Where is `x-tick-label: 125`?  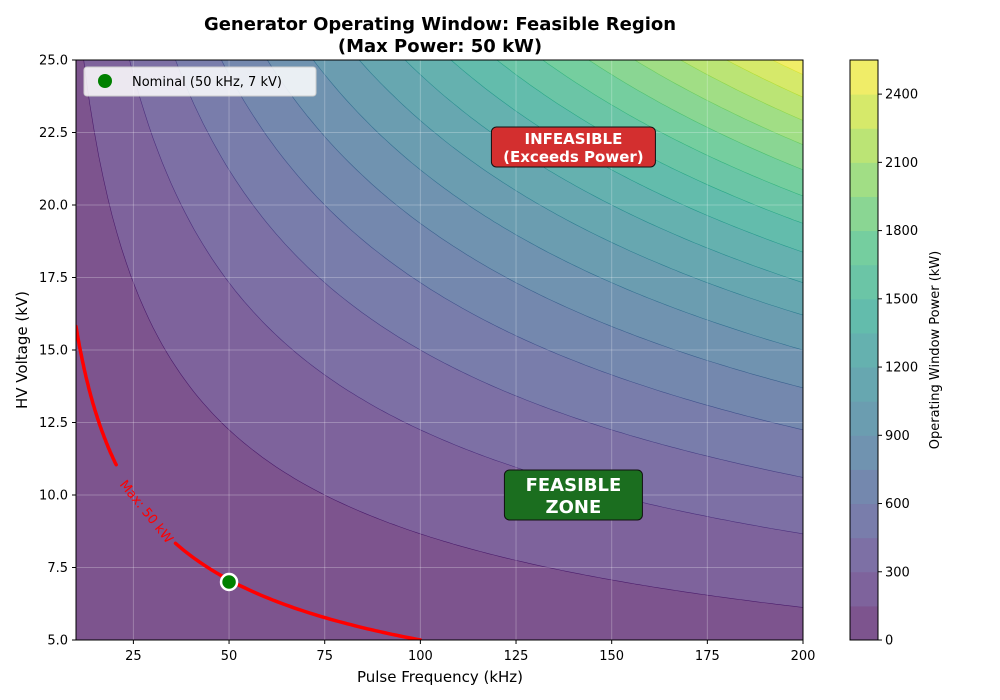 x-tick-label: 125 is located at coordinates (516, 656).